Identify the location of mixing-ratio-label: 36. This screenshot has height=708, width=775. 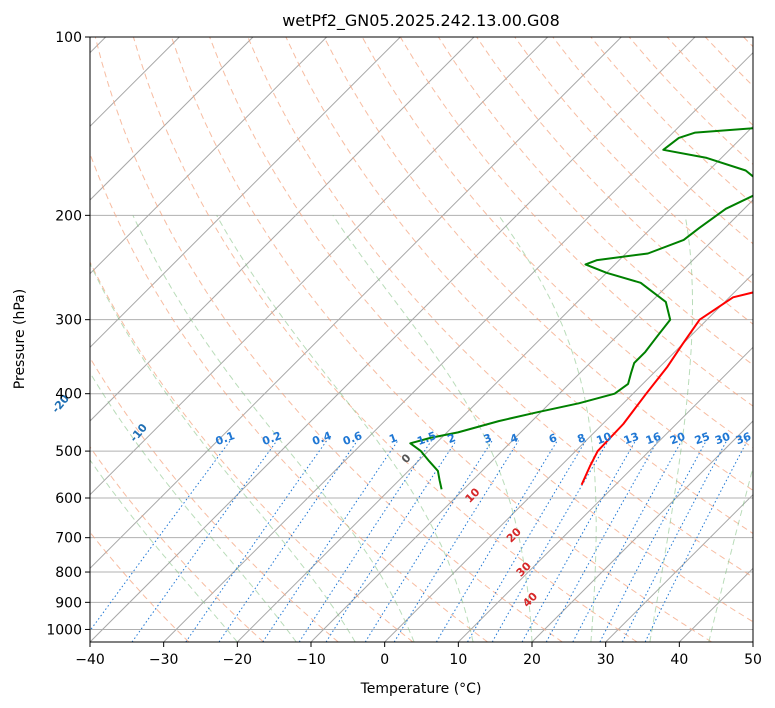
(743, 439).